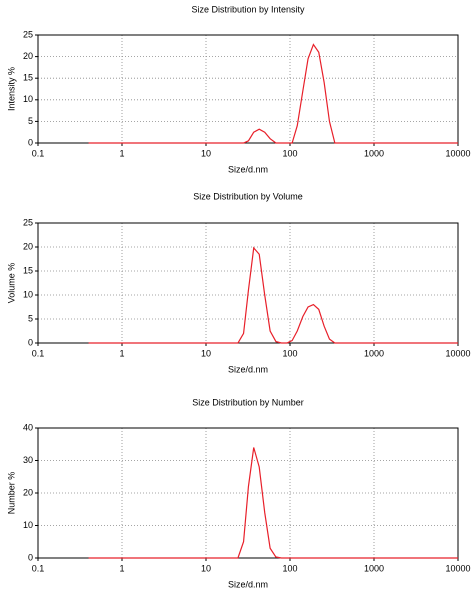  I want to click on y-axis-label: Volume %, so click(11, 283).